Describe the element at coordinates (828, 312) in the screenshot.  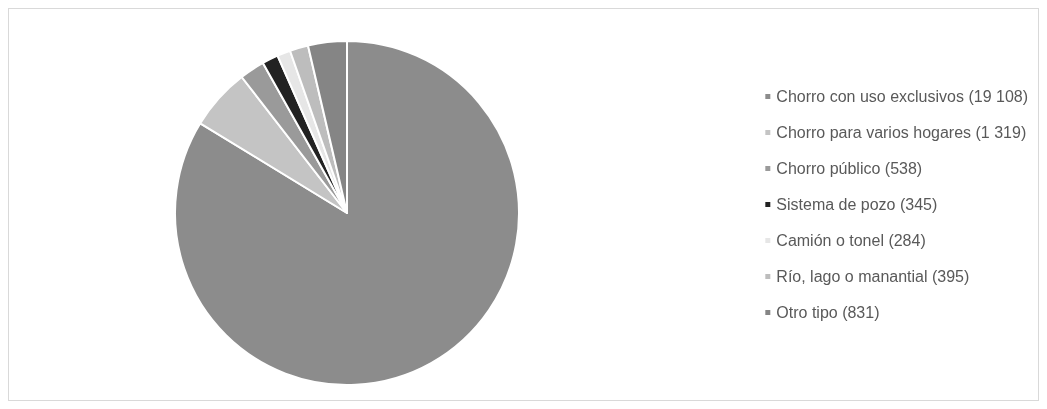
I see `legend-label: Otro tipo (831)` at that location.